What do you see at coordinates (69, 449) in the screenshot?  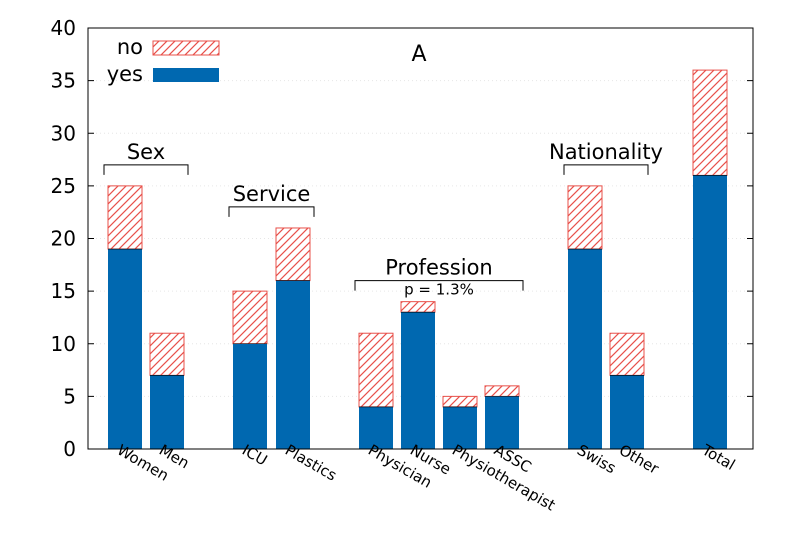 I see `y-tick-label: 0` at bounding box center [69, 449].